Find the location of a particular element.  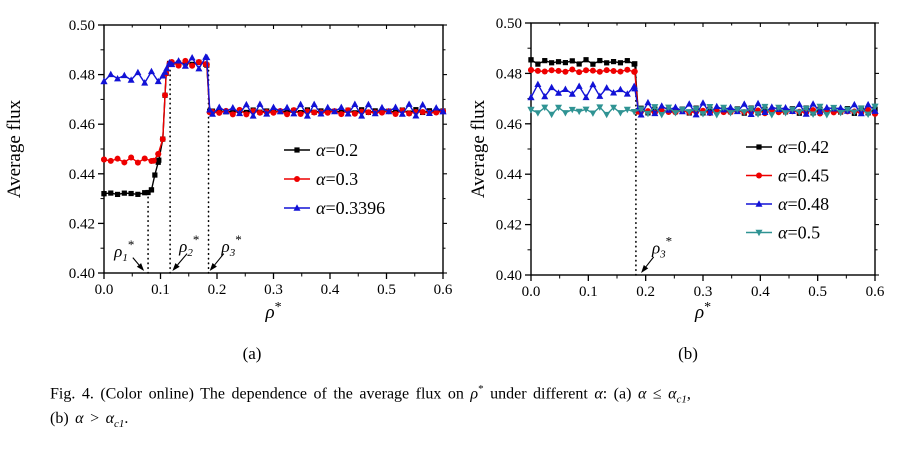

legend-label: α=0.5 is located at coordinates (799, 233).